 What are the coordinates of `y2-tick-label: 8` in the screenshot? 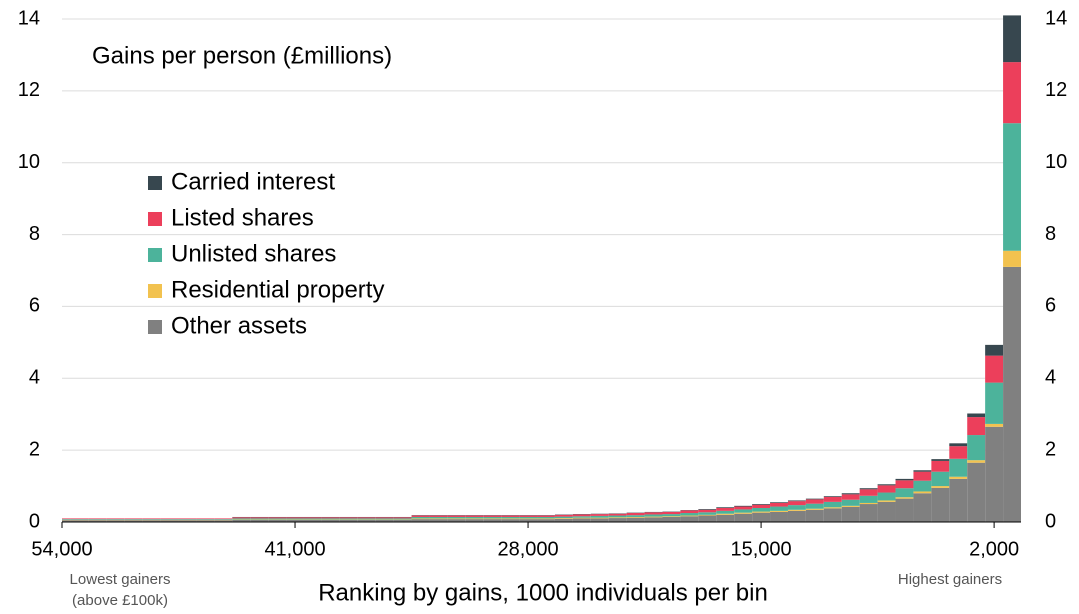 It's located at (1050, 234).